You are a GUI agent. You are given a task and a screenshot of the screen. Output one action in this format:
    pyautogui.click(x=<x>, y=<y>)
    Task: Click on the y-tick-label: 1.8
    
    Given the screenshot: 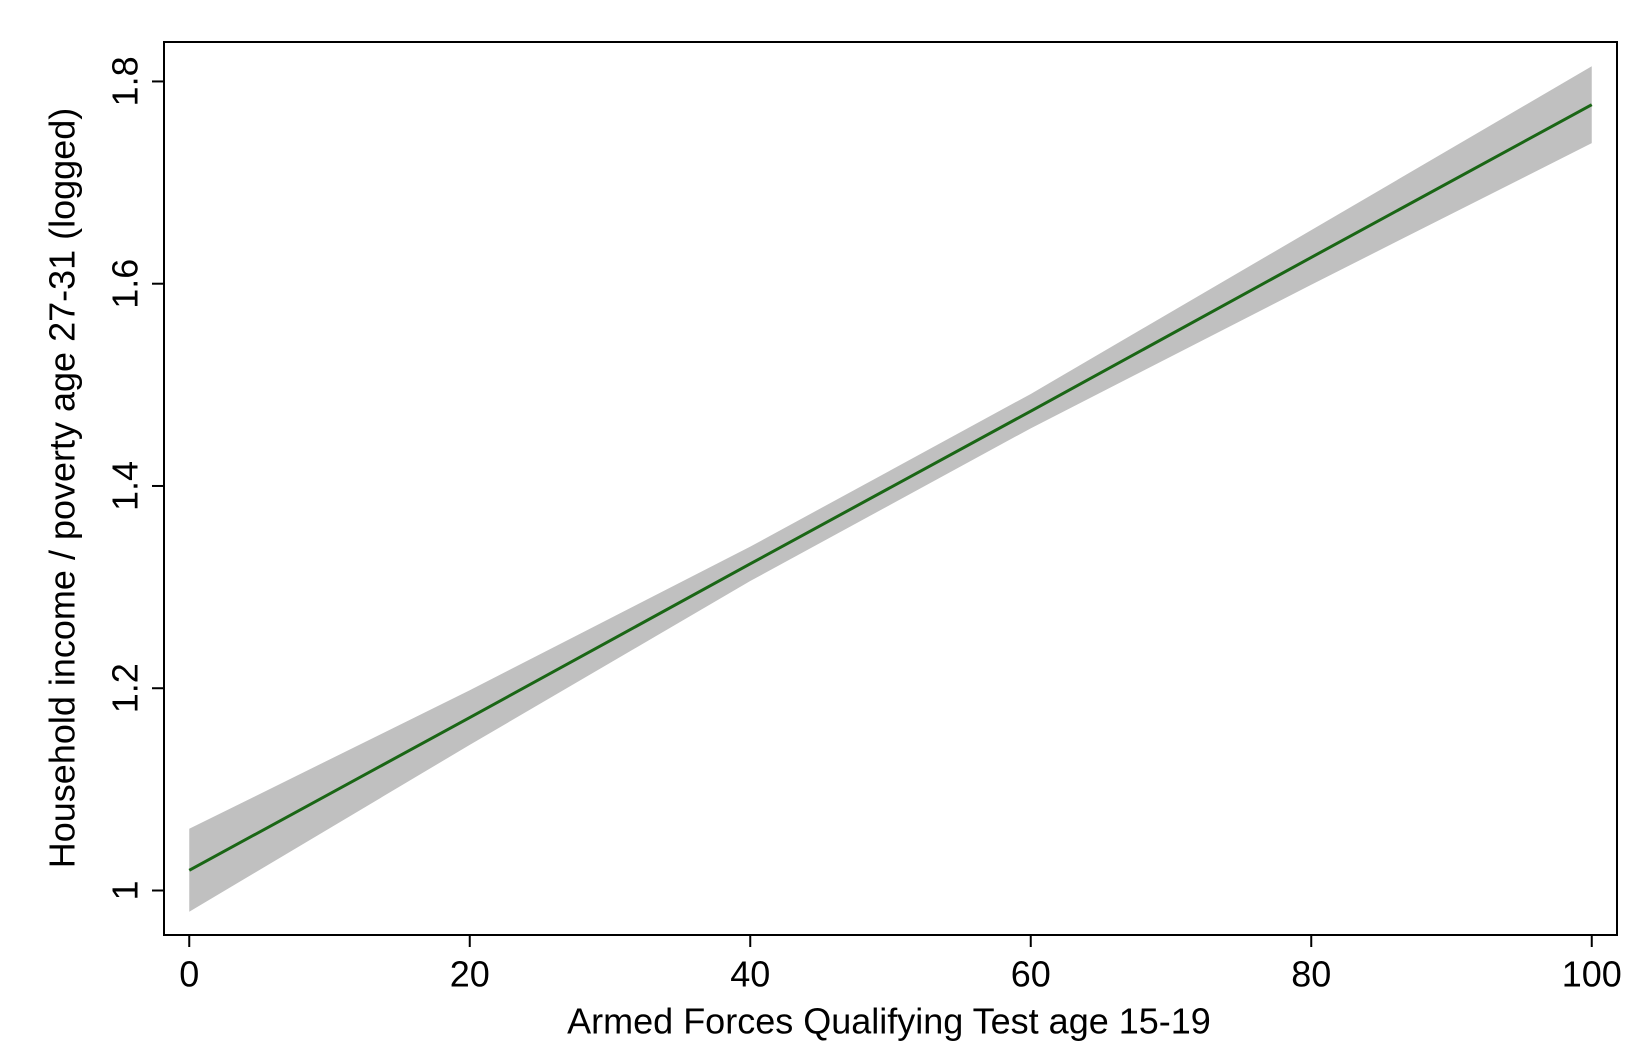 What is the action you would take?
    pyautogui.click(x=125, y=81)
    